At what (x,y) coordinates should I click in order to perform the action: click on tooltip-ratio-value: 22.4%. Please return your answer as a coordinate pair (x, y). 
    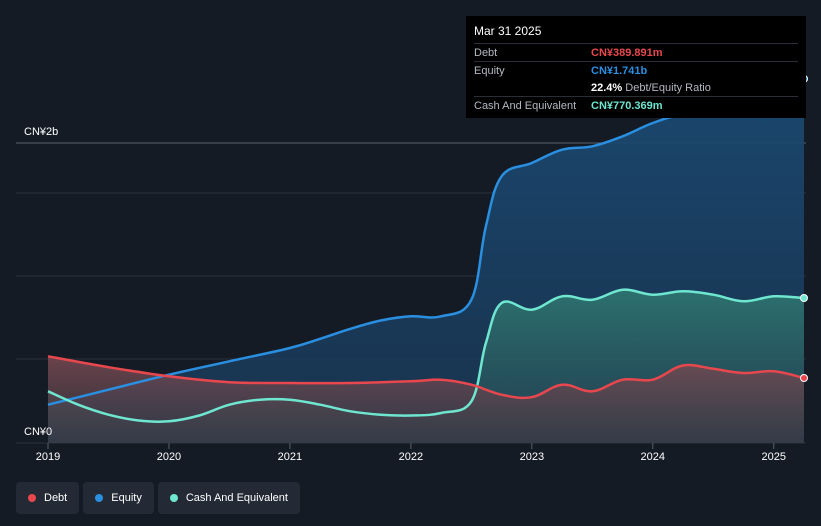
    Looking at the image, I should click on (607, 87).